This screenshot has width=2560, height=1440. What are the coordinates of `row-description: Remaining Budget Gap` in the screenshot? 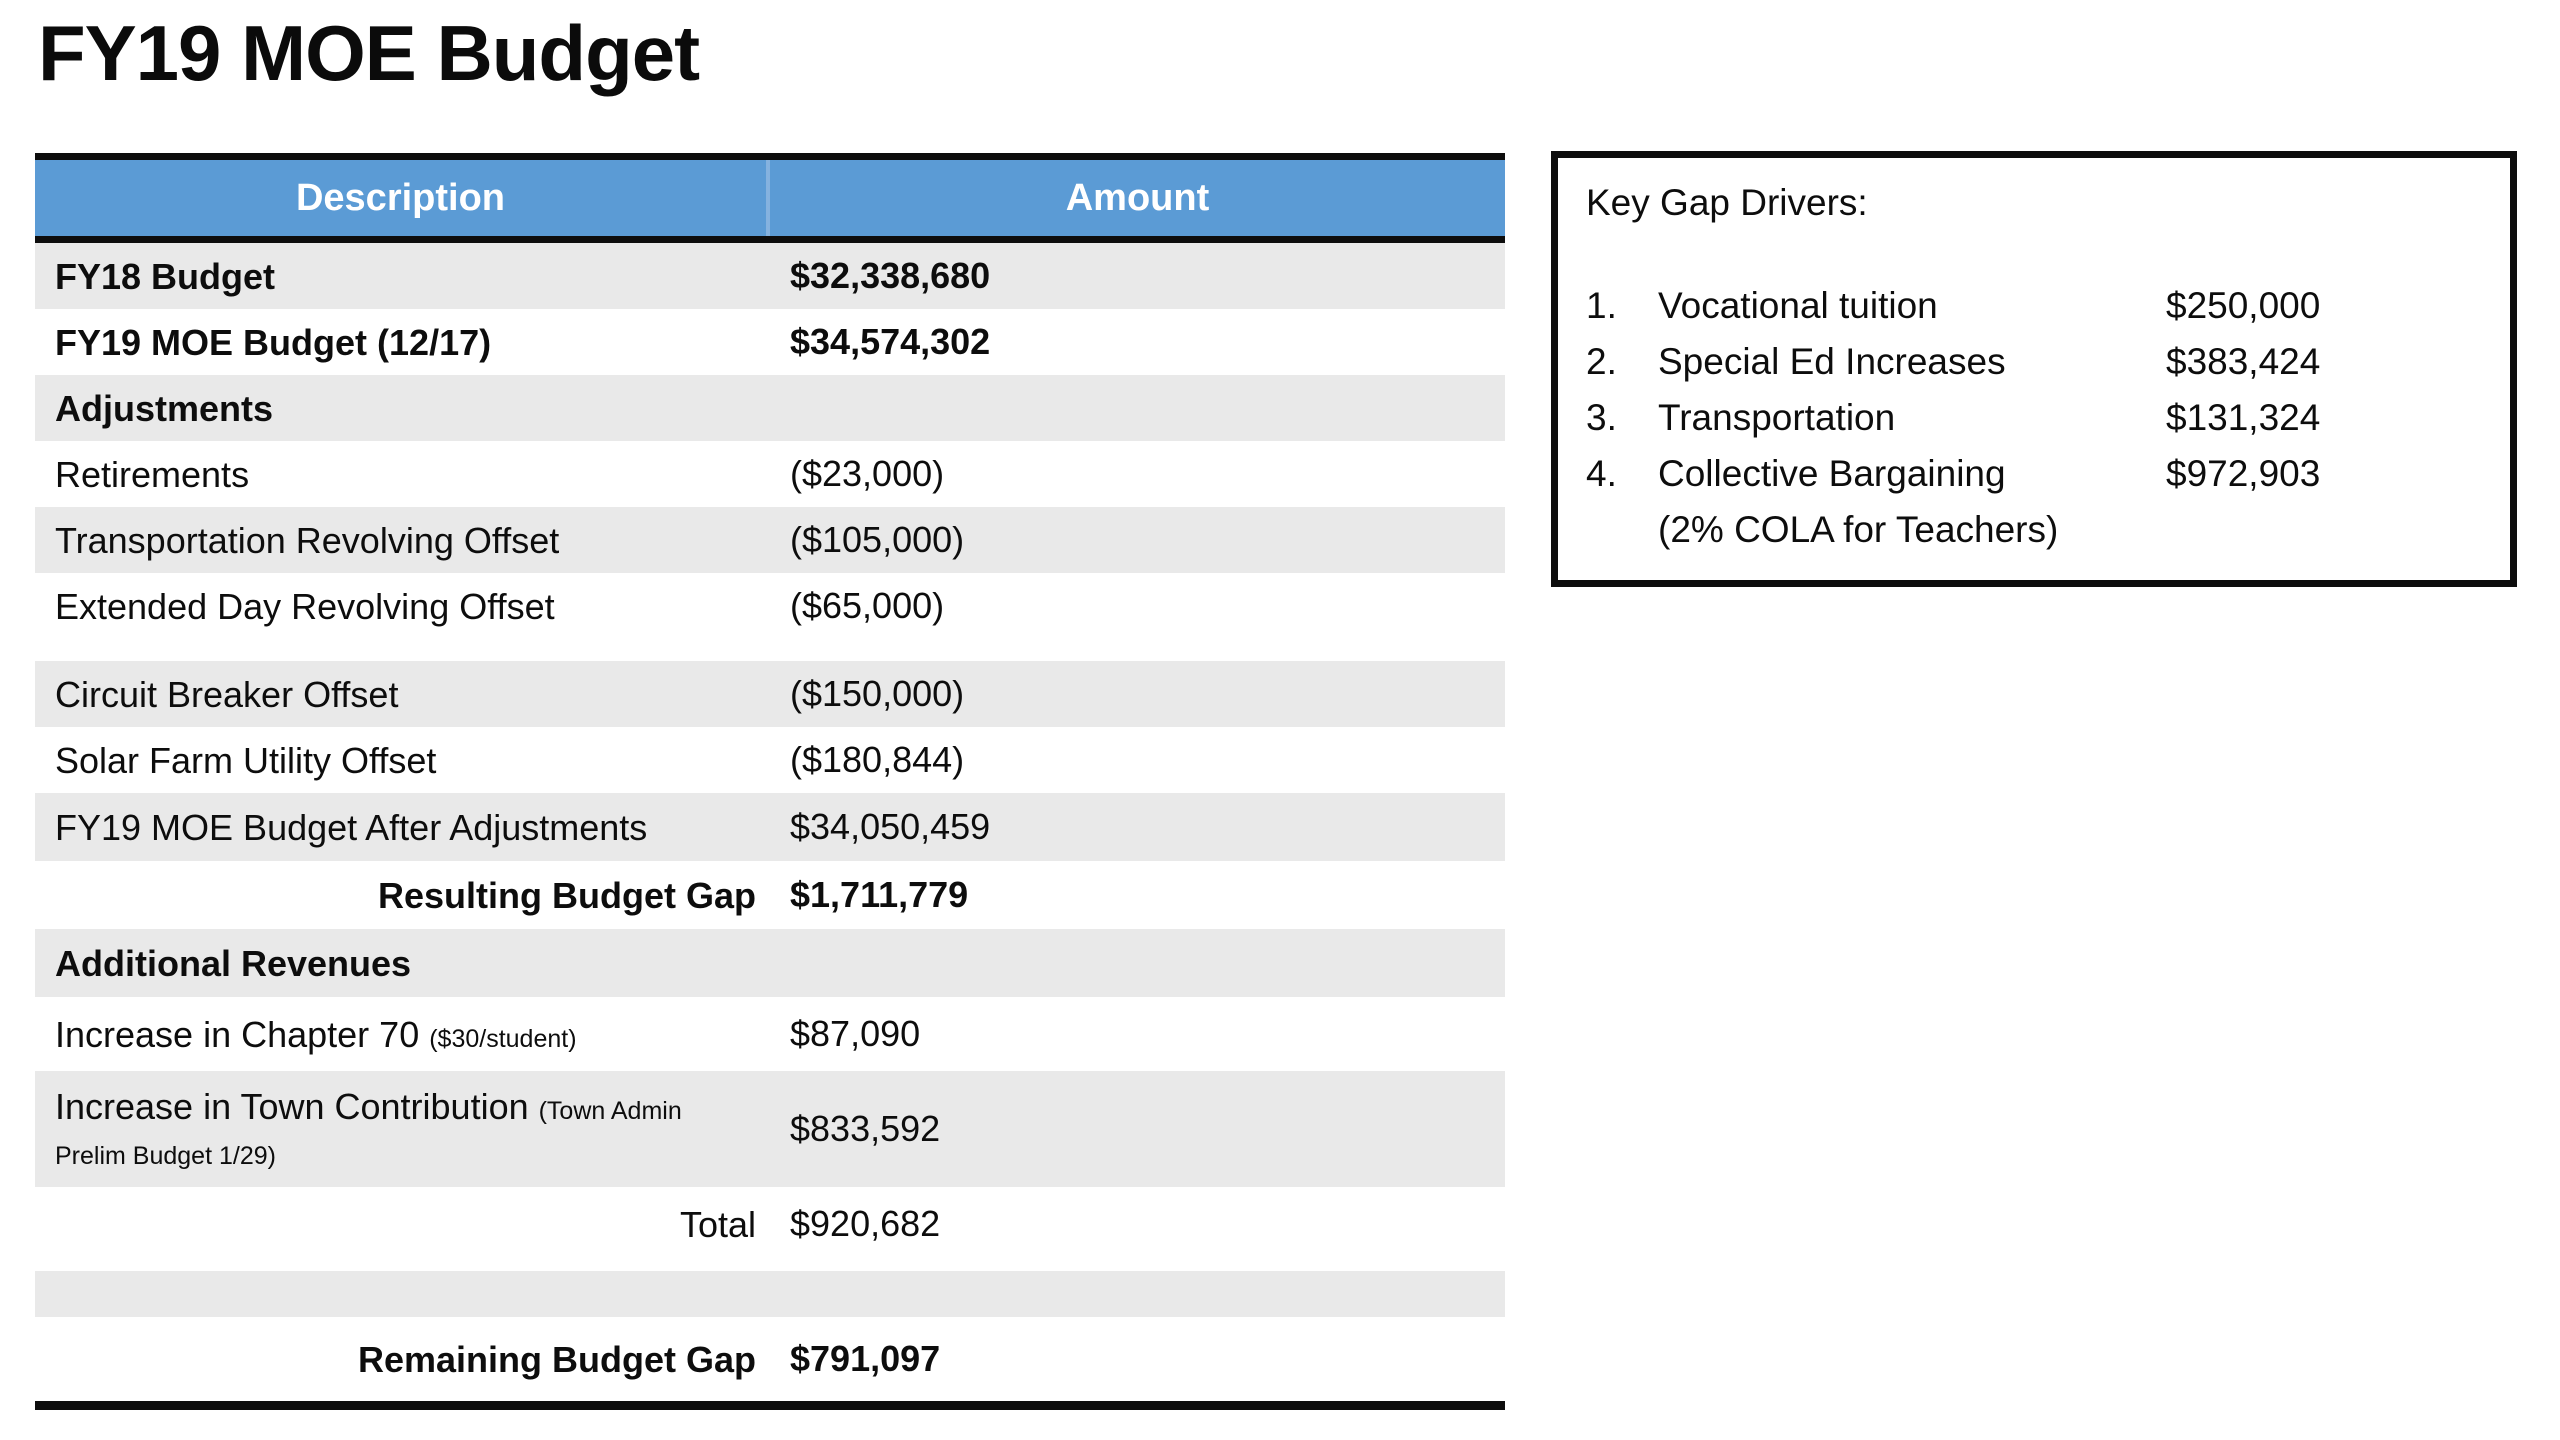 It's located at (556, 1359).